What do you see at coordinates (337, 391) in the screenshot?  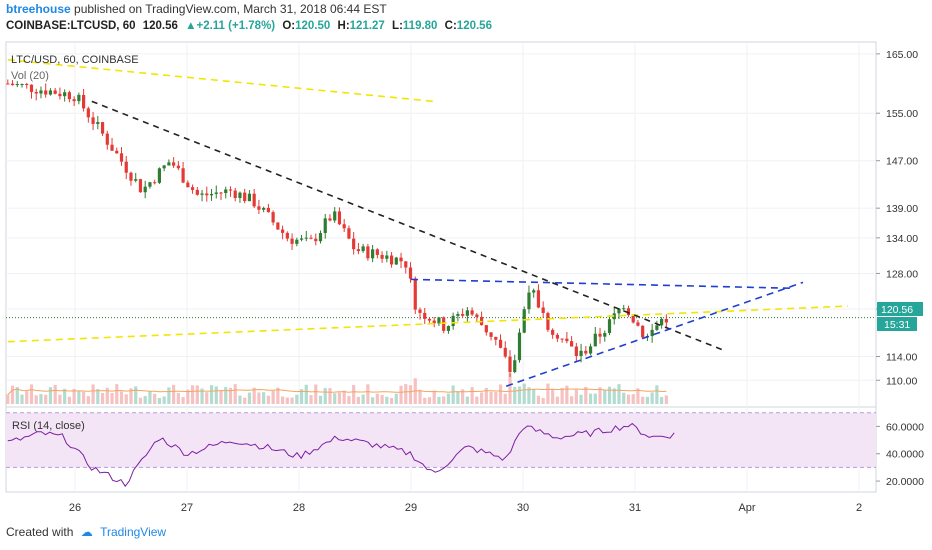 I see `volume-ma-line` at bounding box center [337, 391].